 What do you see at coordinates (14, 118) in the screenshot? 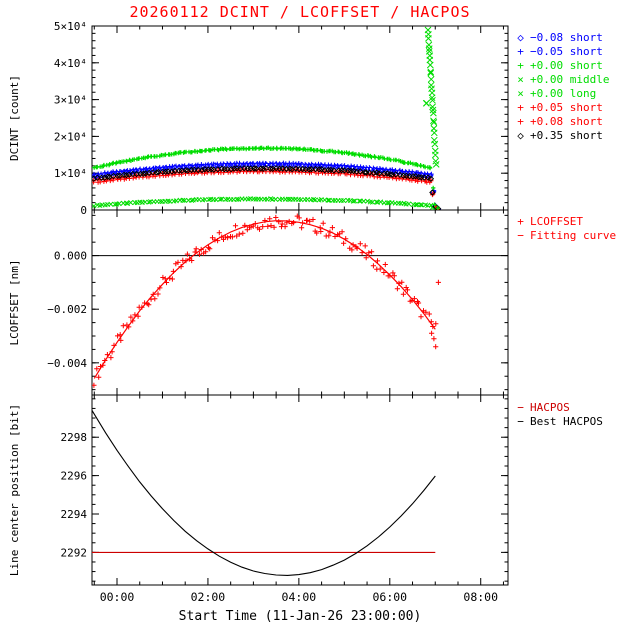
I see `y-axis-label: DCINT [count]` at bounding box center [14, 118].